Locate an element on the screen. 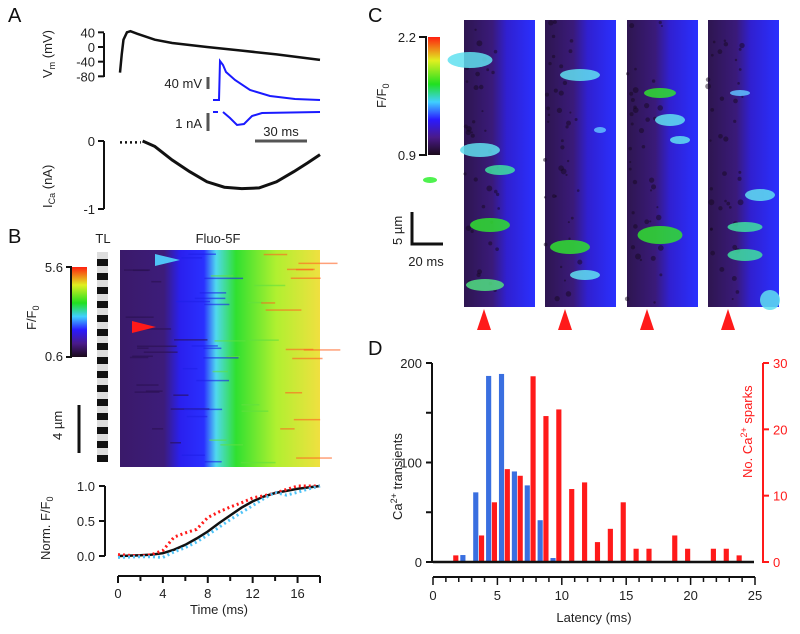 This screenshot has width=800, height=634. time-tick-label: 0 is located at coordinates (117, 593).